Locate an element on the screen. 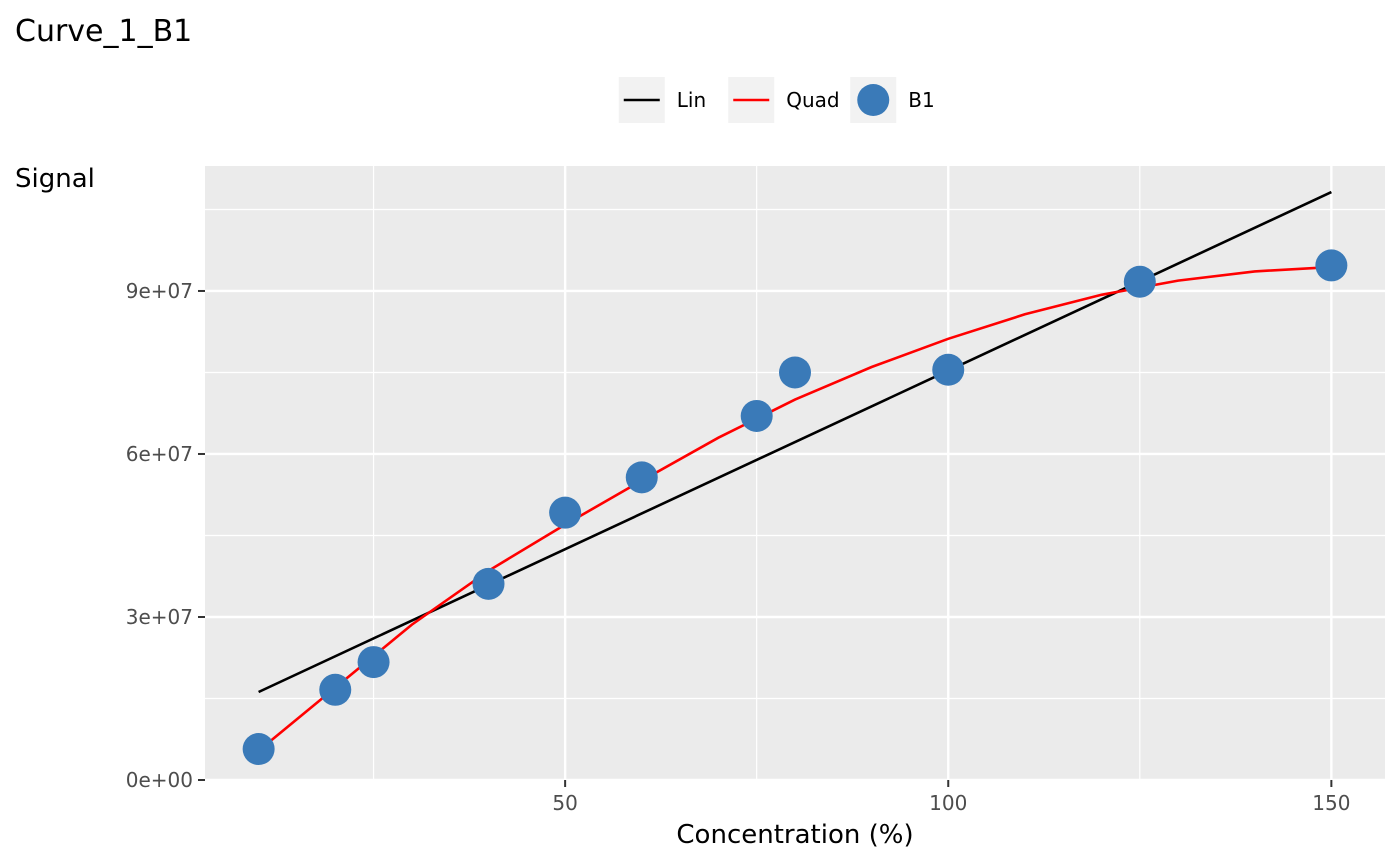 The height and width of the screenshot is (865, 1400). y-tick-label: 6e+07 is located at coordinates (159, 454).